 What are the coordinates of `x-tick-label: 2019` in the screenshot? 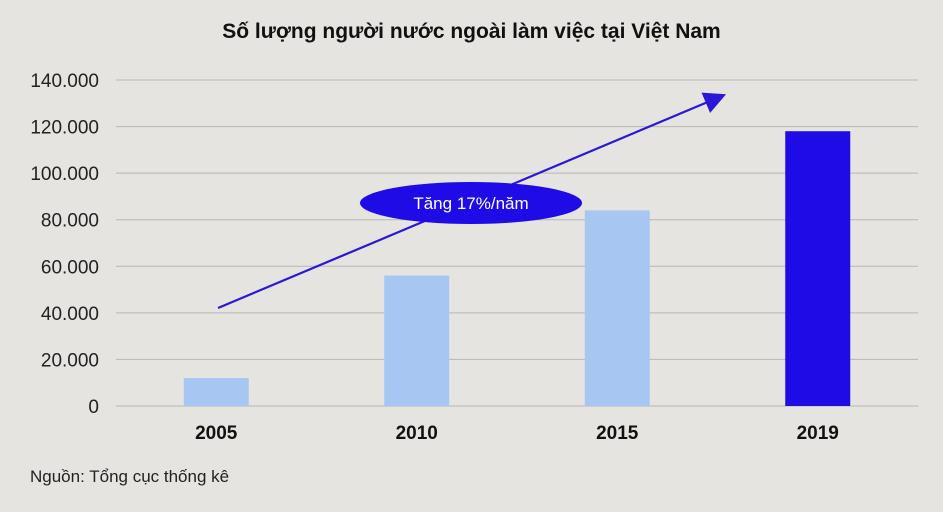 It's located at (818, 433).